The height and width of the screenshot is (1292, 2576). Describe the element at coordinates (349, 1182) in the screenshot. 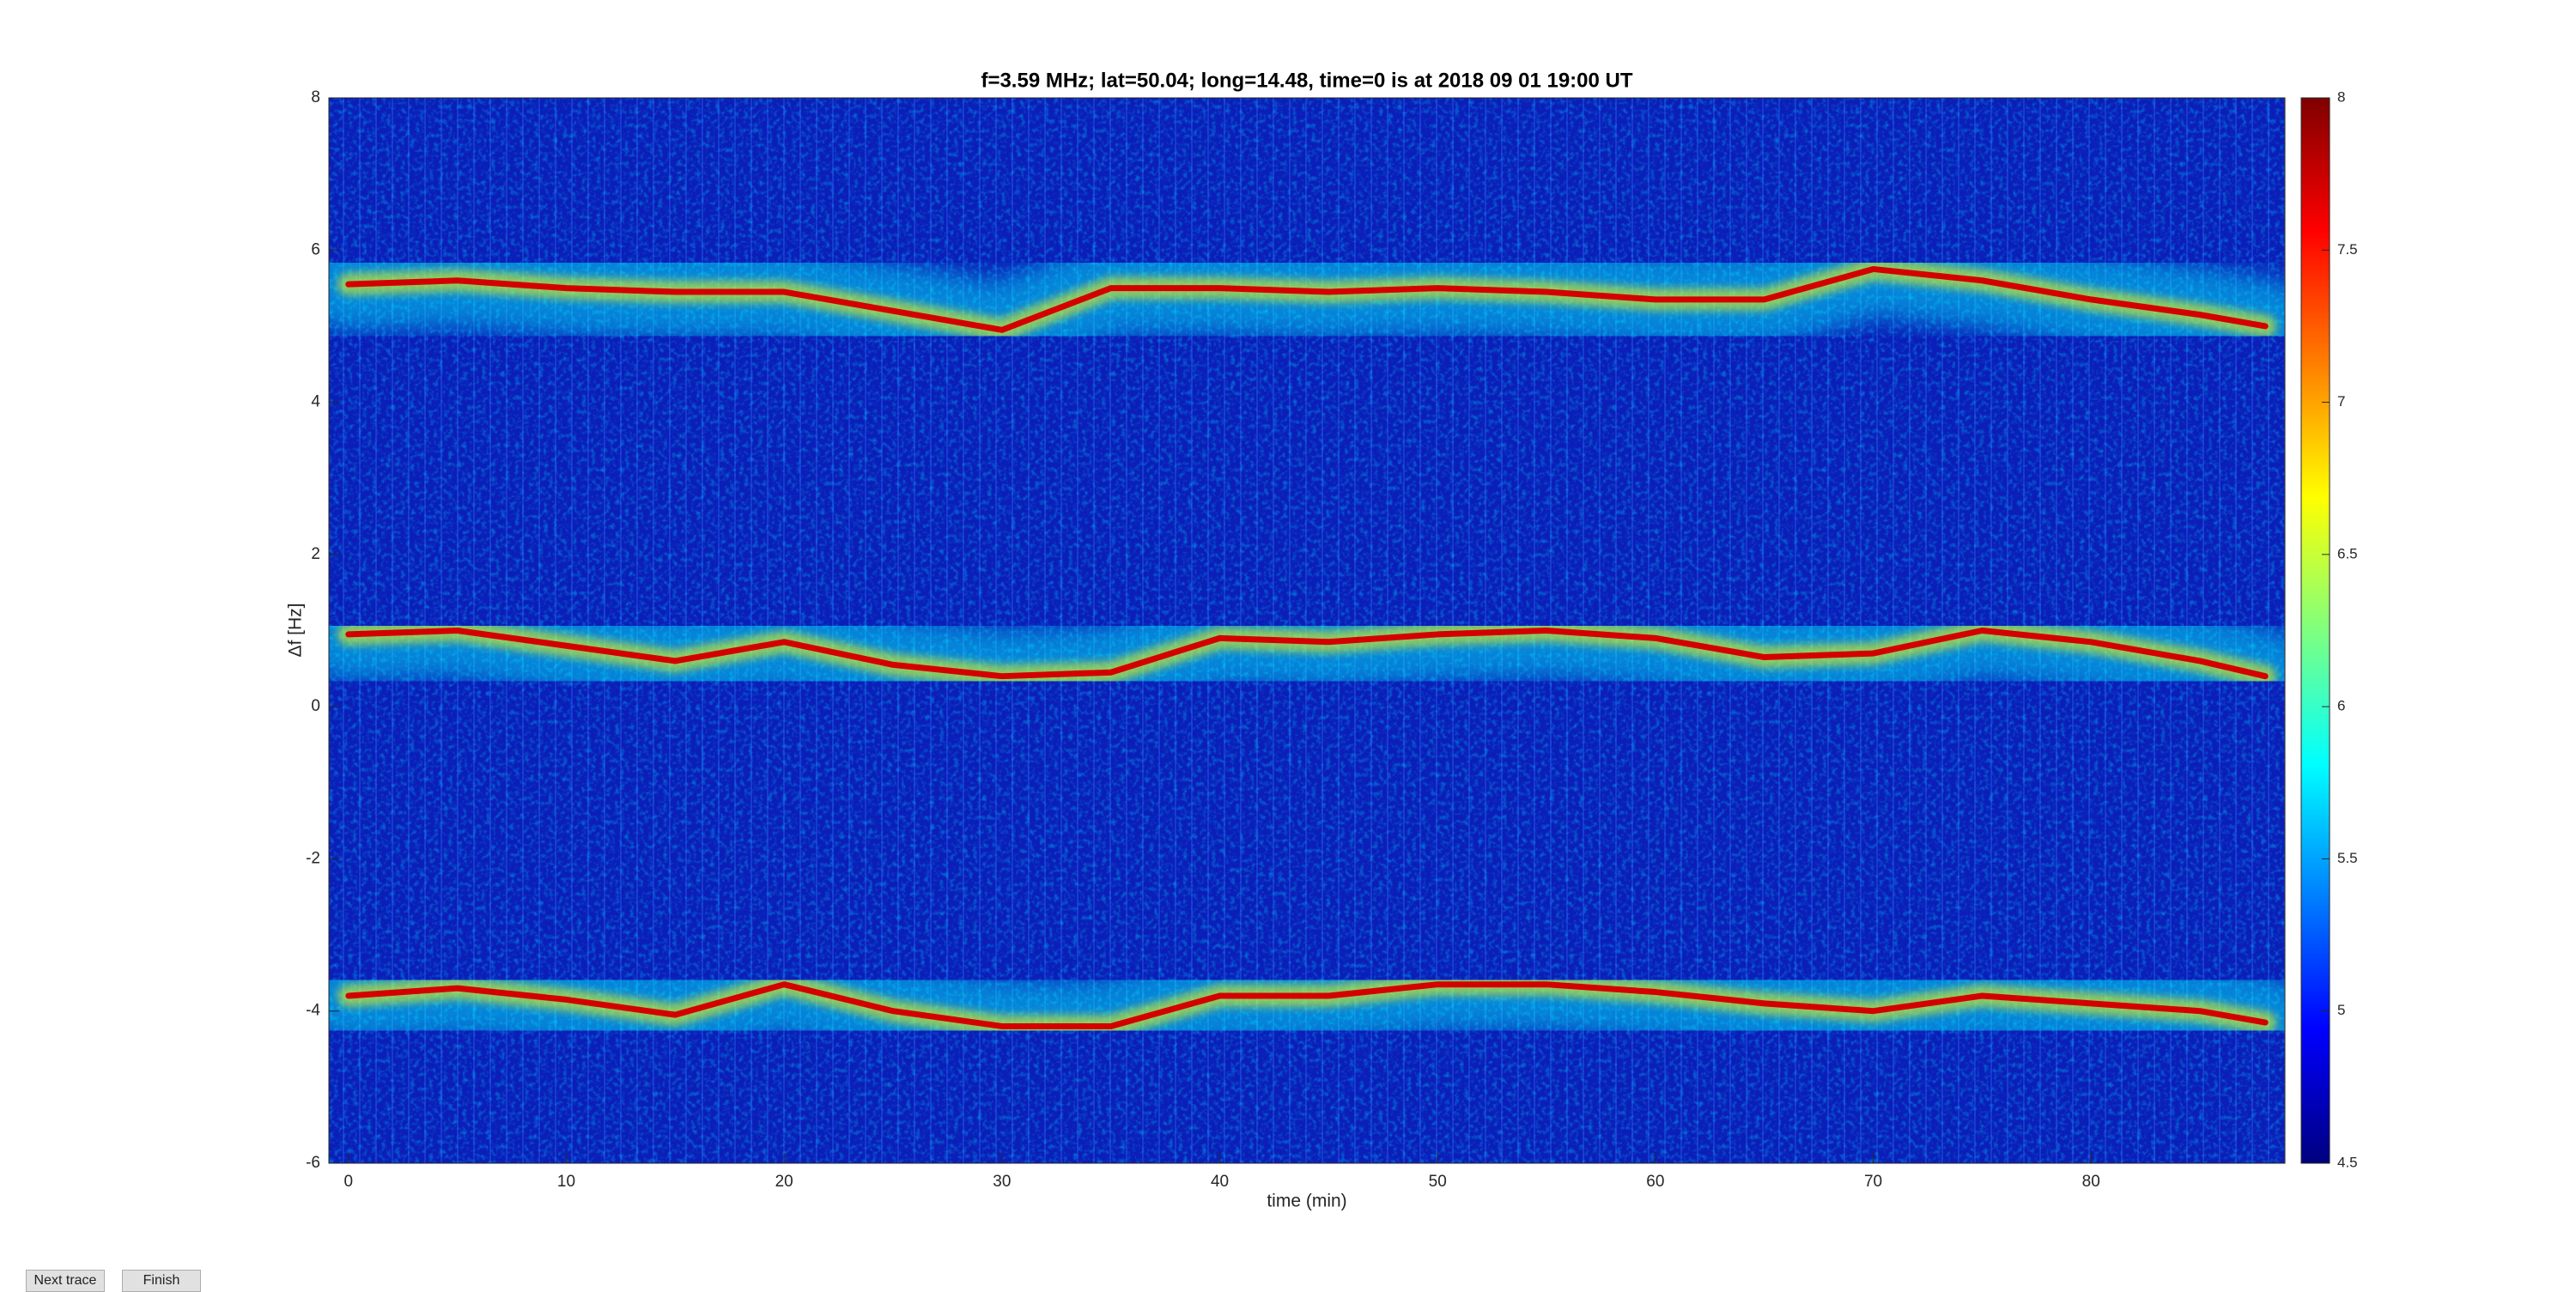

I see `x-tick-label: 0` at that location.